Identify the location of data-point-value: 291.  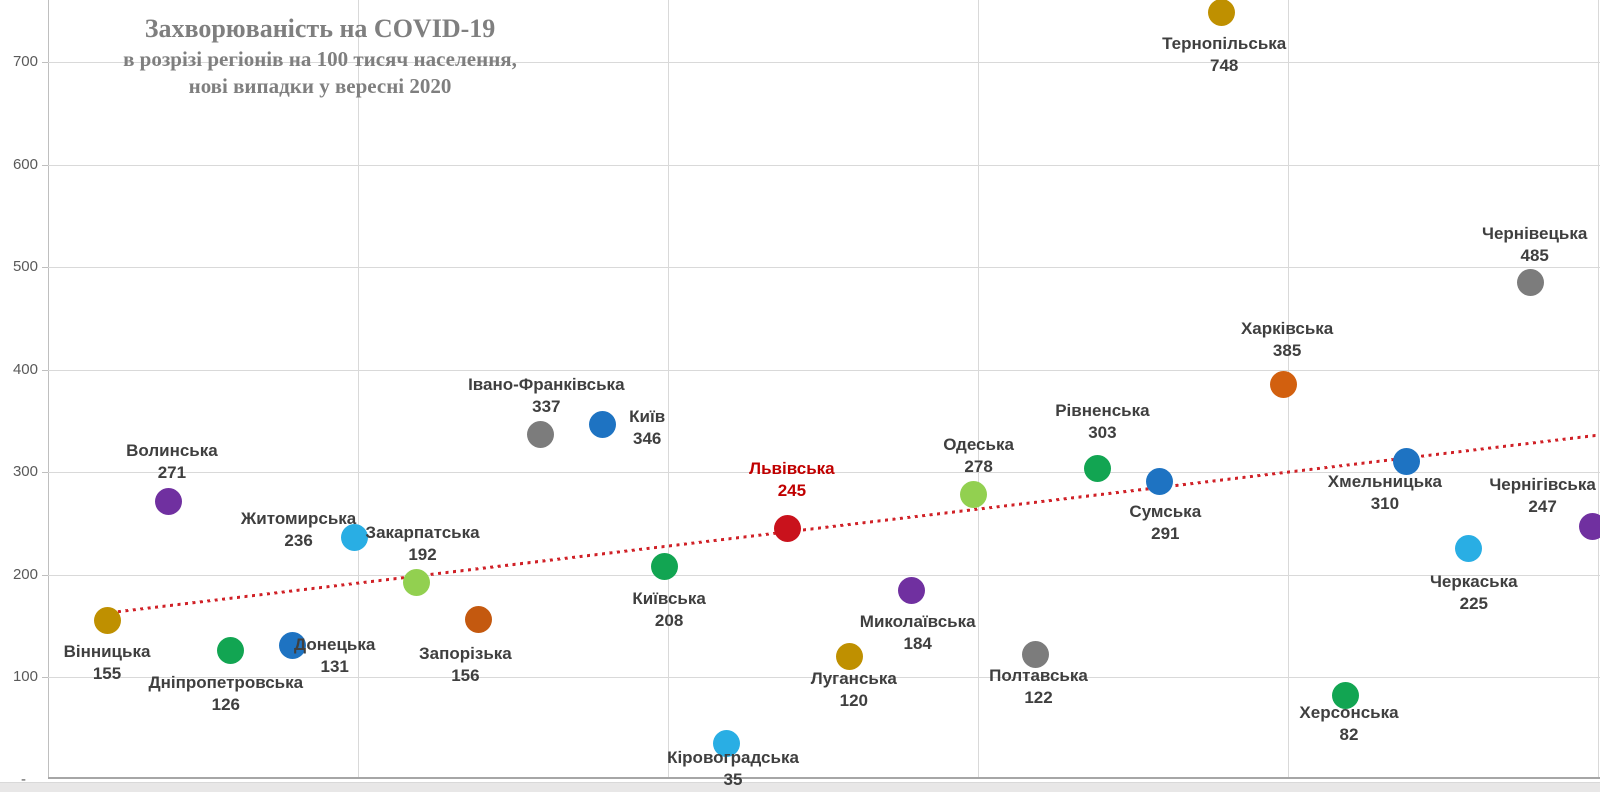
(1165, 534).